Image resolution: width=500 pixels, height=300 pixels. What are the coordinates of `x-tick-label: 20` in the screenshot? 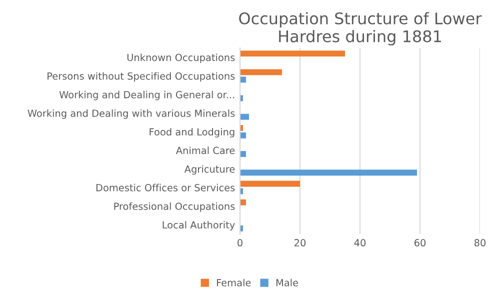 It's located at (300, 242).